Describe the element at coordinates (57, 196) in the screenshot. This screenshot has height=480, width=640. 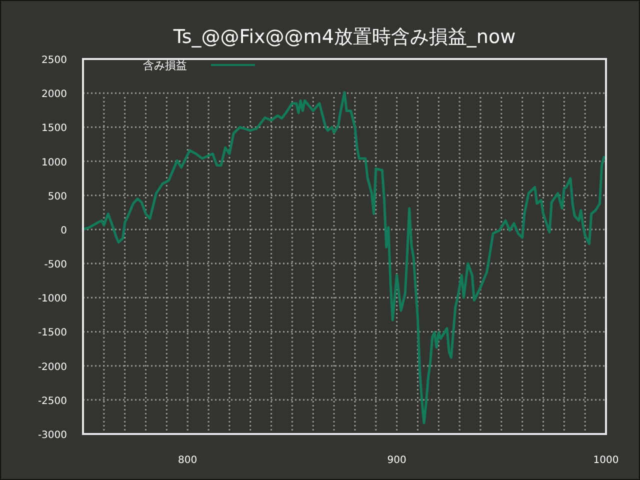
I see `y-tick-label: 500` at that location.